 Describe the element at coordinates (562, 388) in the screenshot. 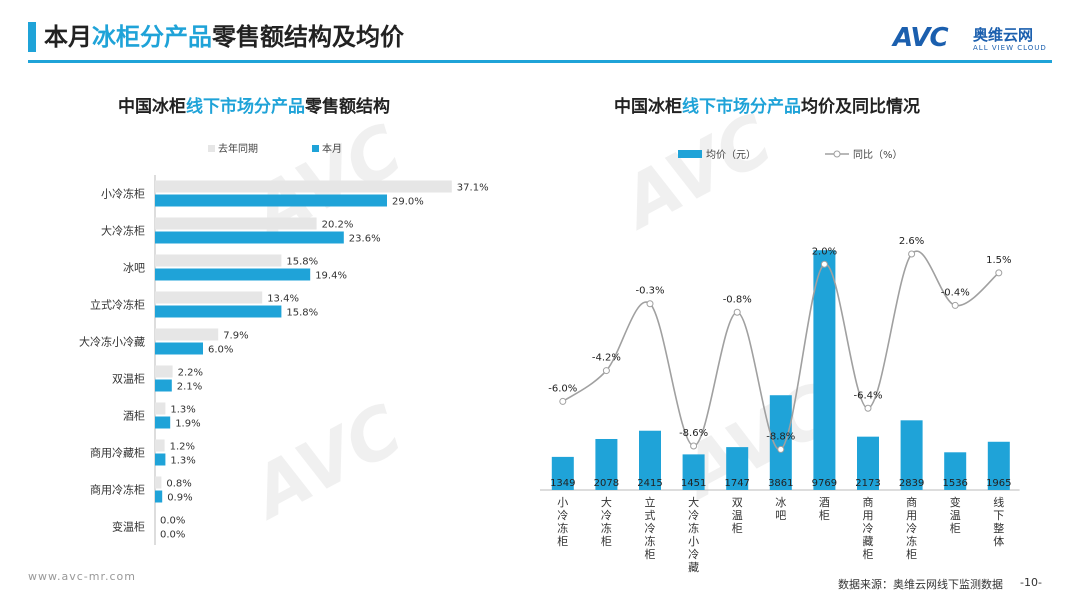

I see `data-label-yoy: -6.0%` at that location.